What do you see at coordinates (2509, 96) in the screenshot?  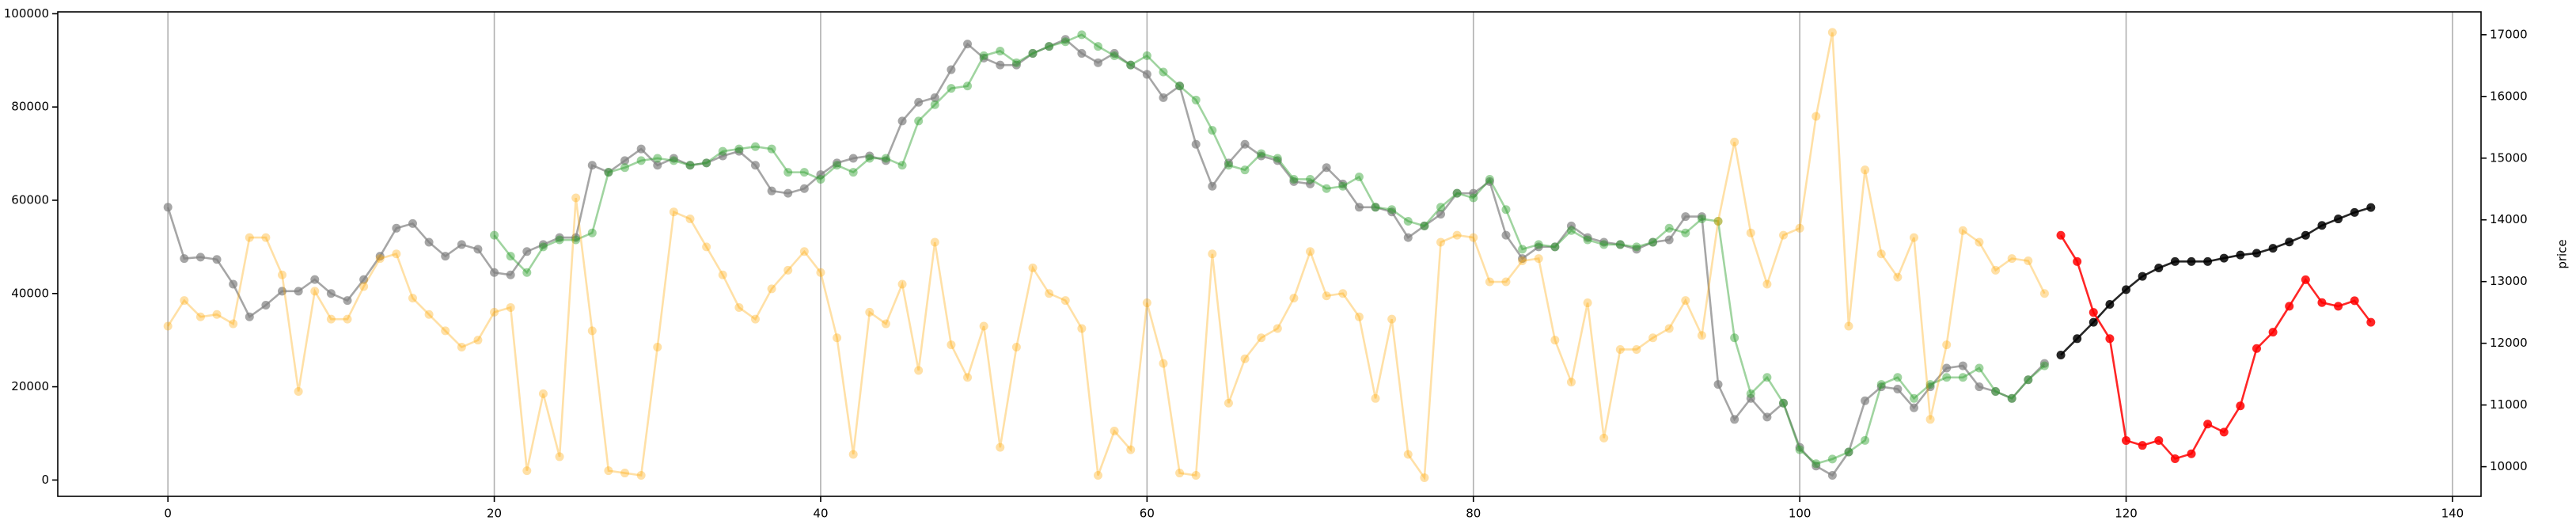 I see `y2-tick-label: 16000` at bounding box center [2509, 96].